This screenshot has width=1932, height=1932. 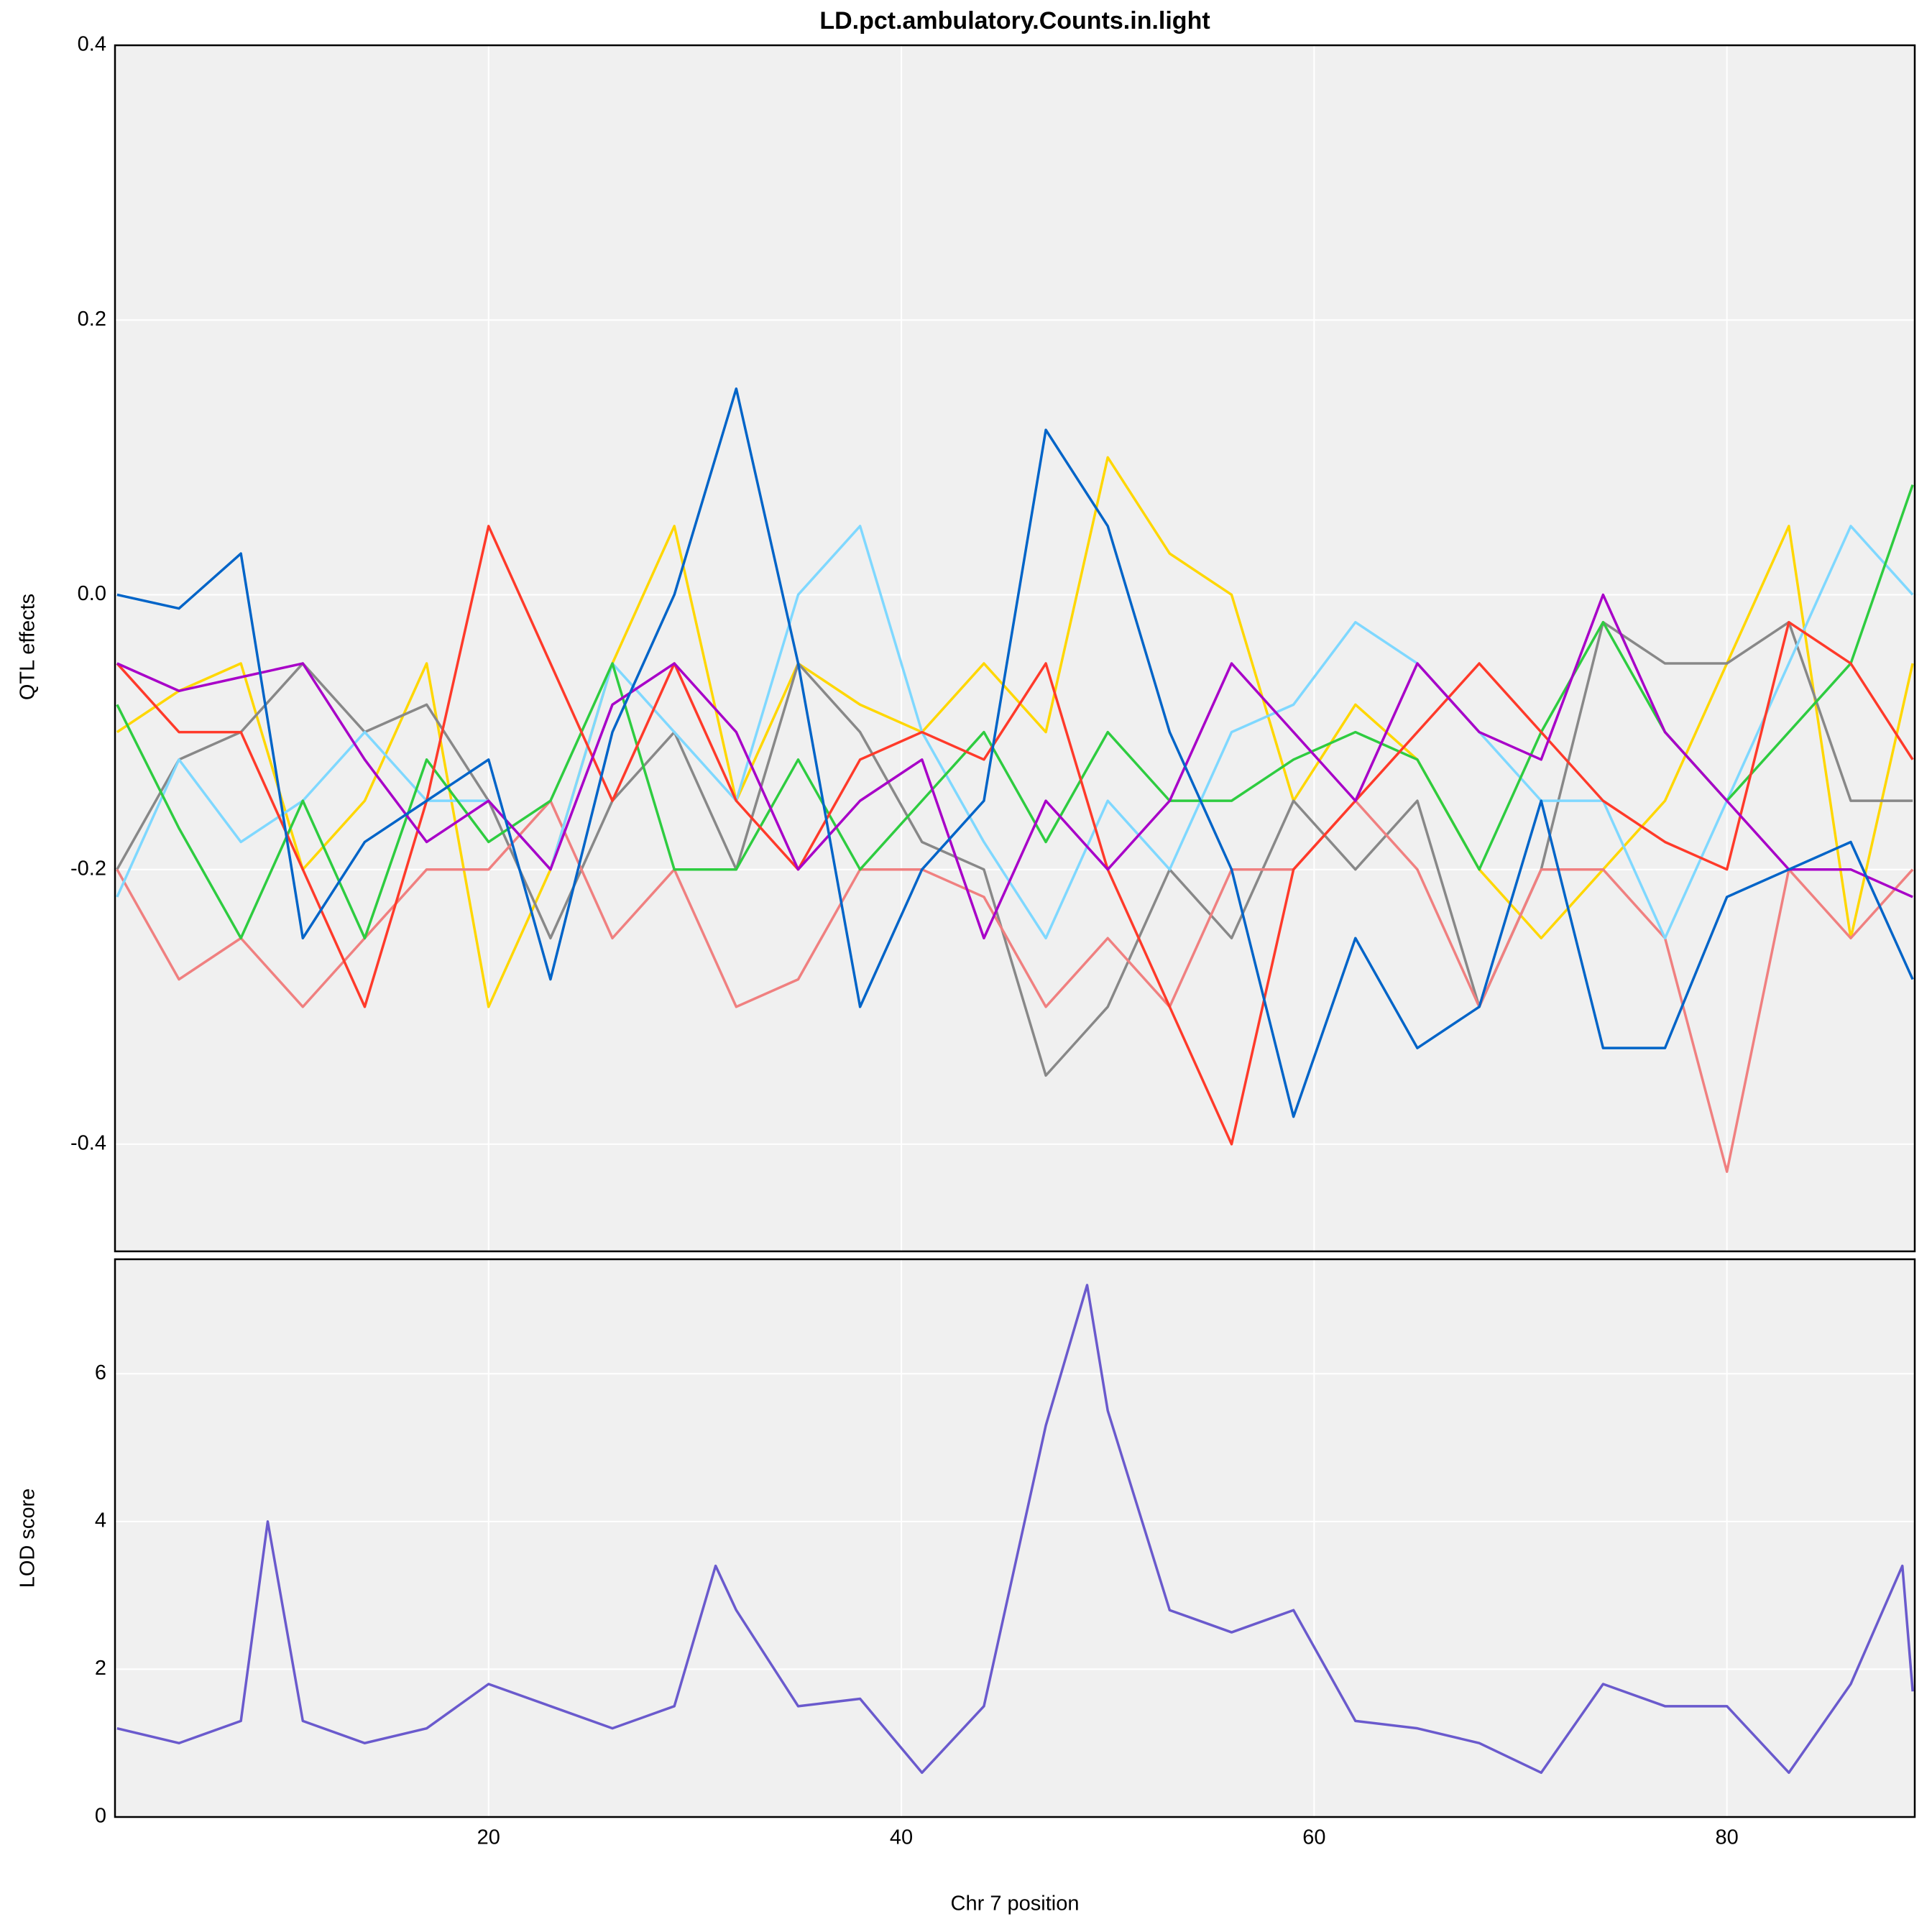 What do you see at coordinates (92, 44) in the screenshot?
I see `y-tick-label: 0.4` at bounding box center [92, 44].